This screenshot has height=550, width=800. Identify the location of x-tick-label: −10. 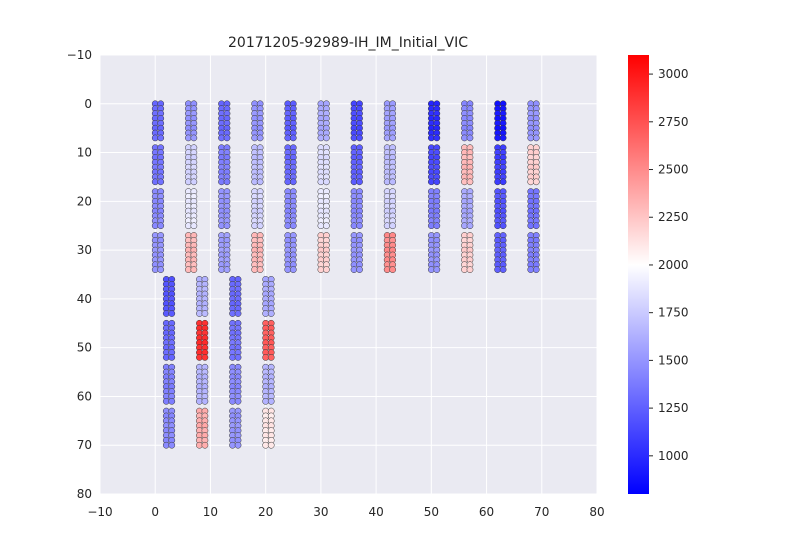
(99, 512).